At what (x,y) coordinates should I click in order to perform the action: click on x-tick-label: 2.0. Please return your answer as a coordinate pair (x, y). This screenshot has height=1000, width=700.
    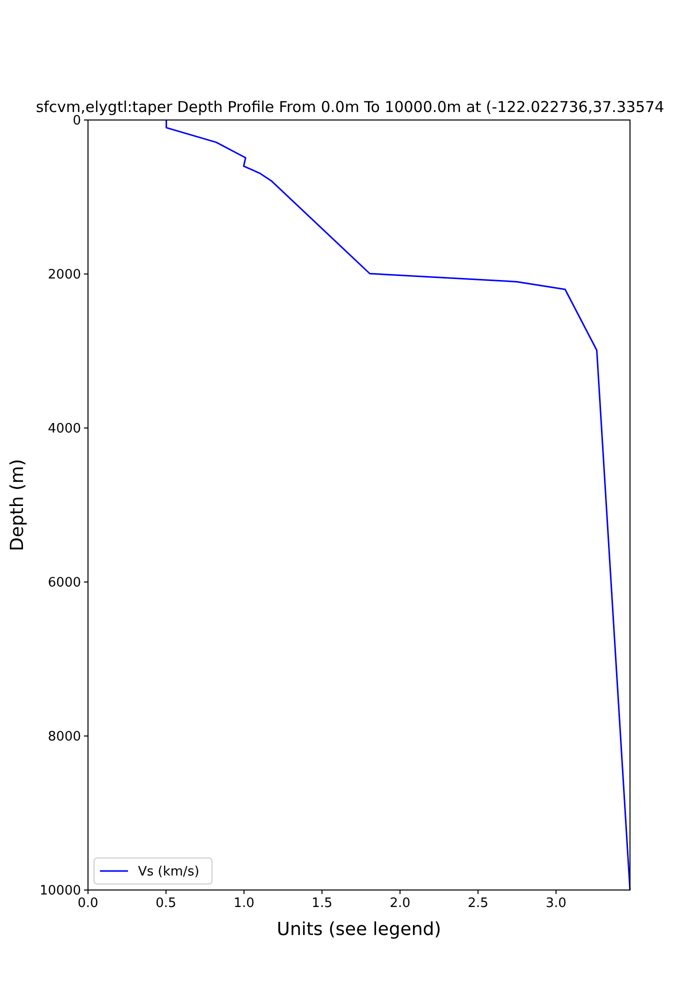
    Looking at the image, I should click on (400, 903).